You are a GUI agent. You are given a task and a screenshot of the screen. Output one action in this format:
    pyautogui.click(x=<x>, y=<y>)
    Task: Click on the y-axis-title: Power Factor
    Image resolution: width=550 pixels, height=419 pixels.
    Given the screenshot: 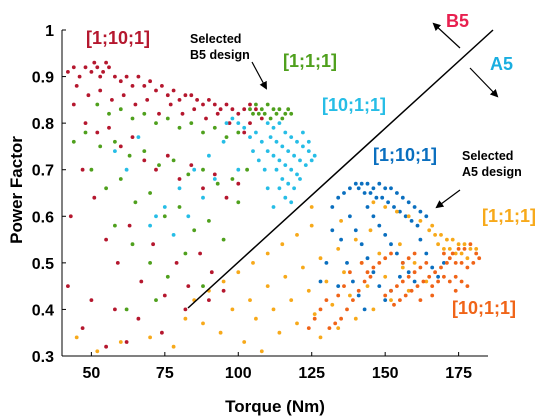 What is the action you would take?
    pyautogui.click(x=16, y=190)
    